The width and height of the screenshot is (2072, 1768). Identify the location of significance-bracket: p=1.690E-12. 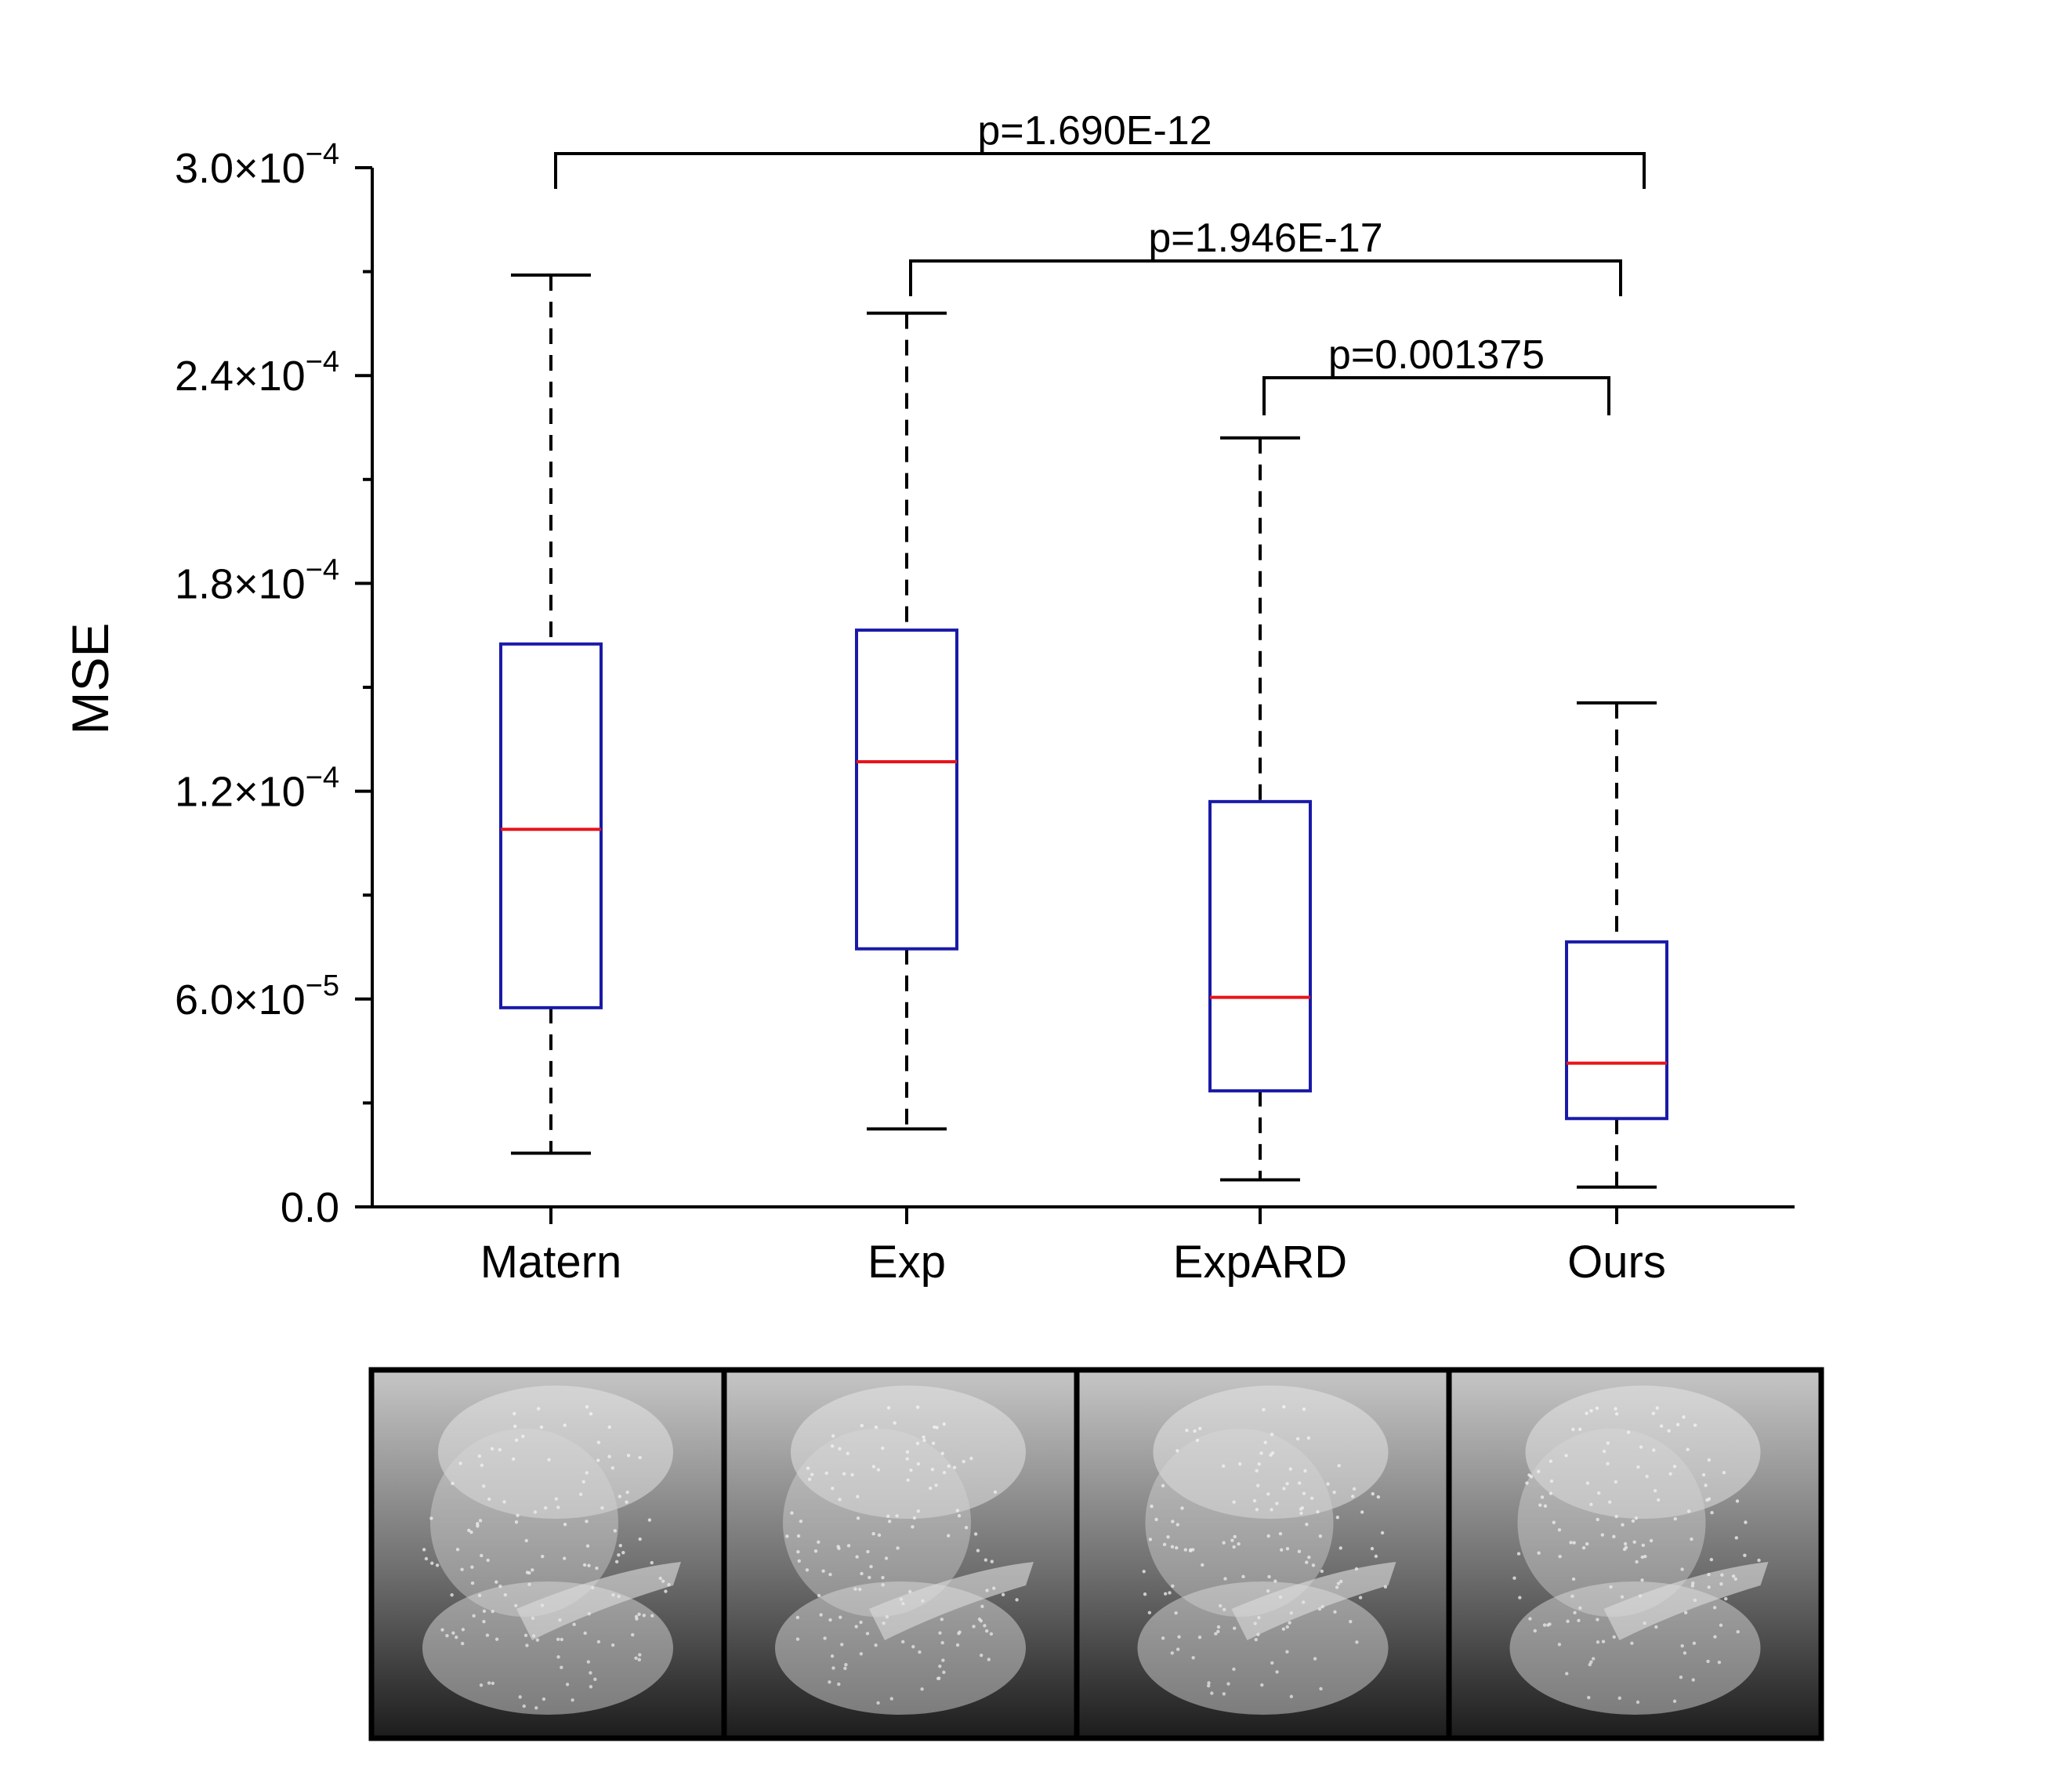
(1100, 148).